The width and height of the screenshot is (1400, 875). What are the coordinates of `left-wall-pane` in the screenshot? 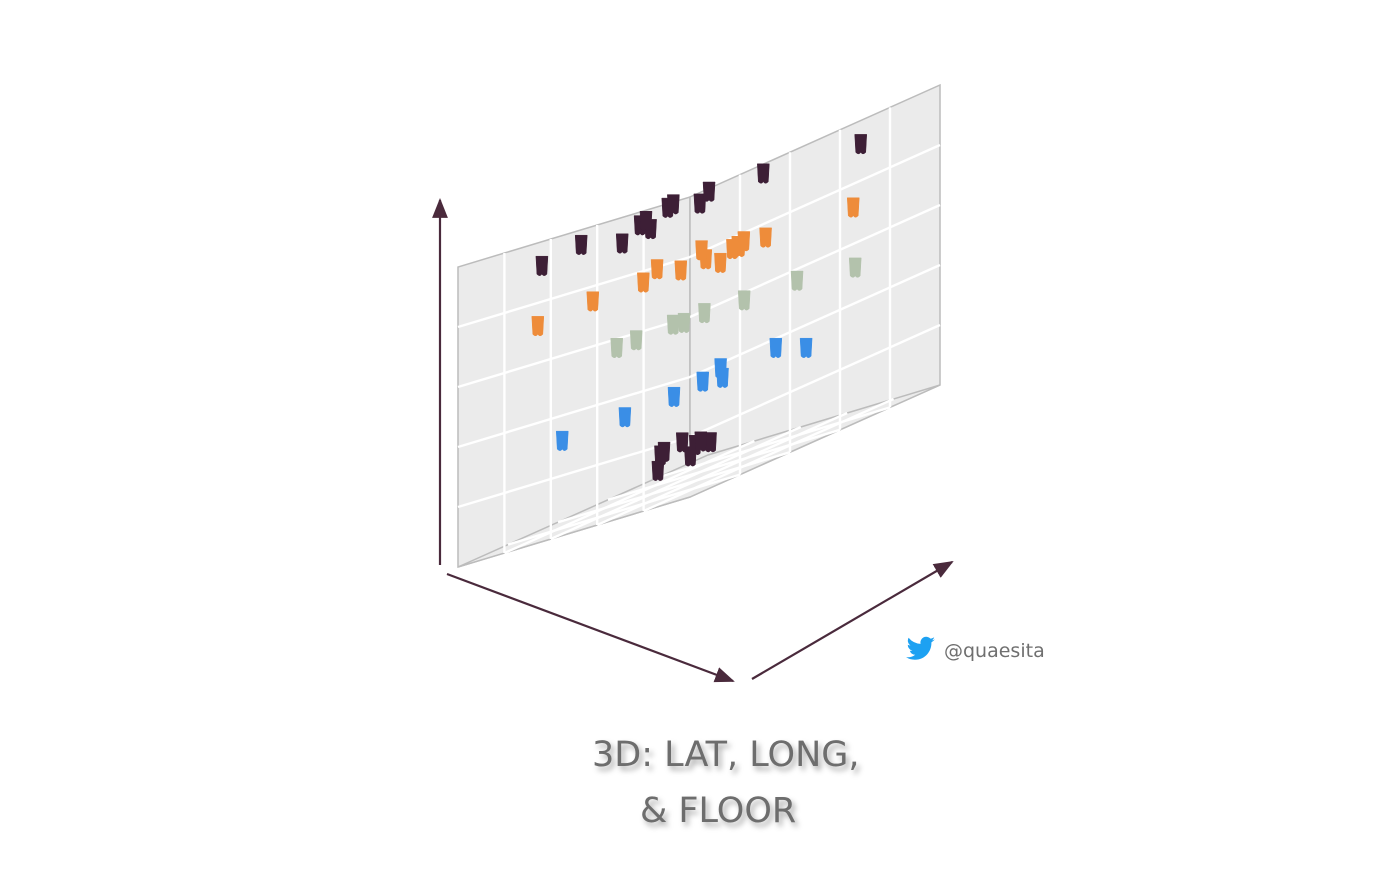 It's located at (574, 382).